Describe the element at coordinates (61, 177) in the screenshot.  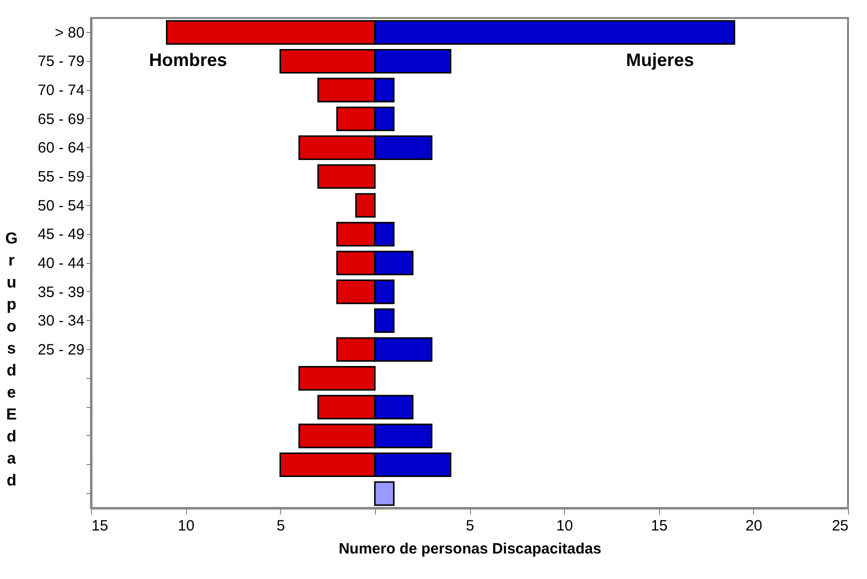
I see `y-tick-label: 55 - 59` at that location.